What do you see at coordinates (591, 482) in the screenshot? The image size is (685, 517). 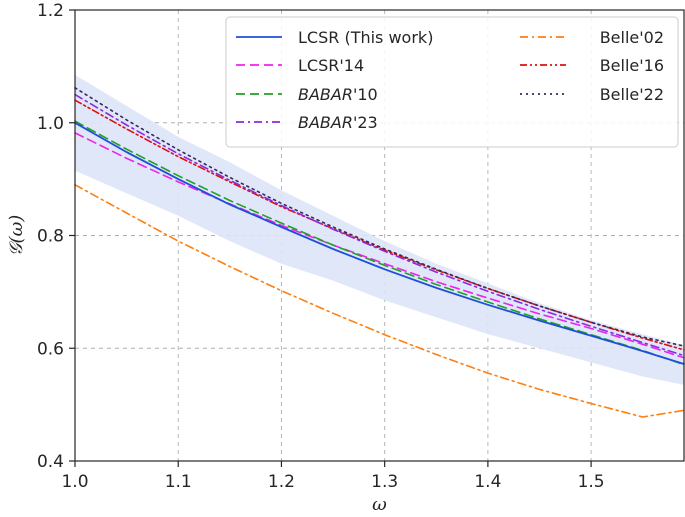 I see `x-tick-label: 1.5` at bounding box center [591, 482].